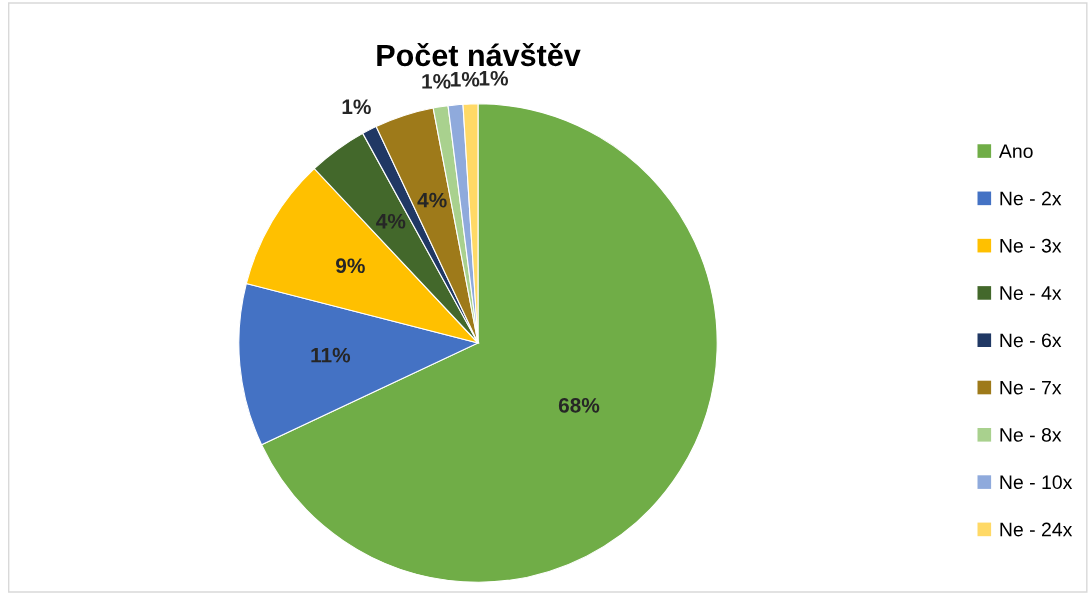  What do you see at coordinates (1031, 198) in the screenshot?
I see `legend-label: Ne - 2x` at bounding box center [1031, 198].